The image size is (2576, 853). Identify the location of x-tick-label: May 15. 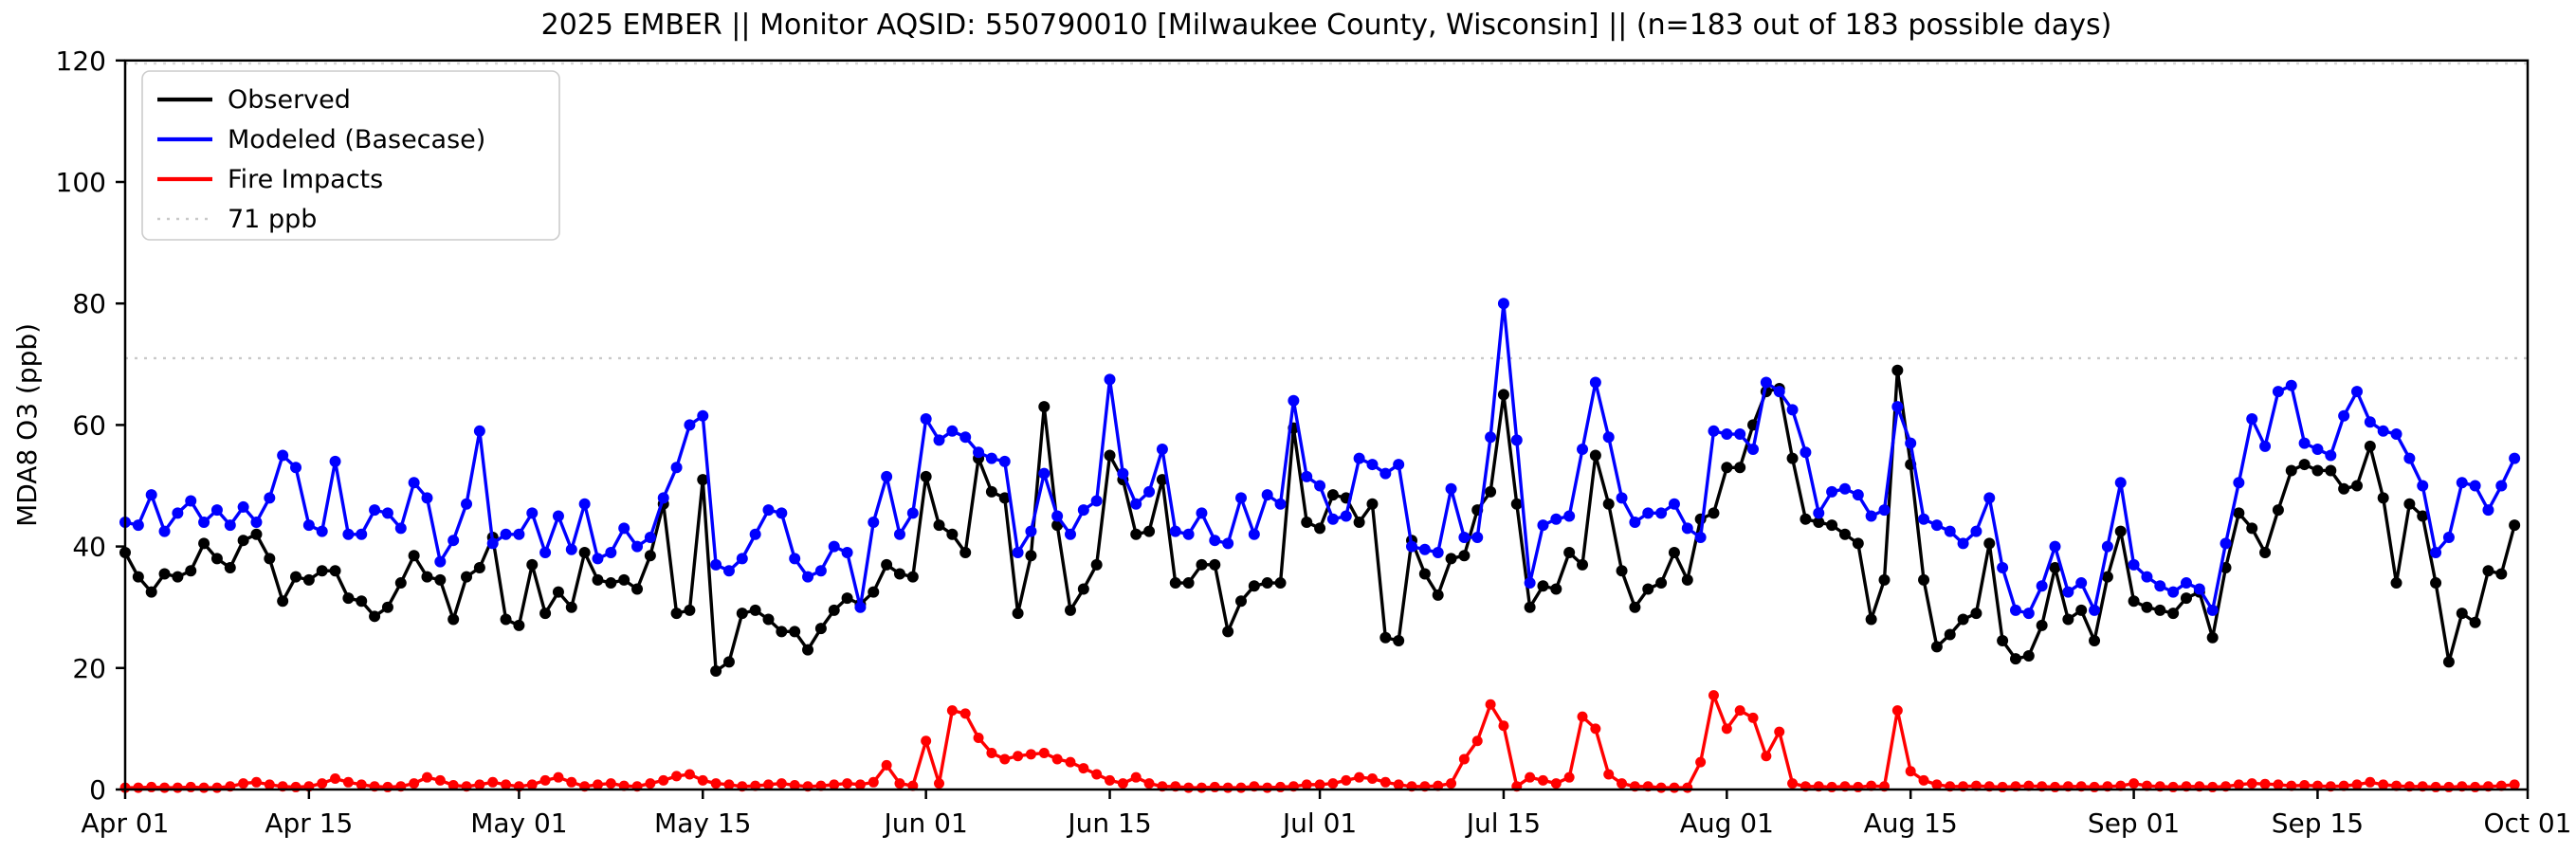
(702, 823).